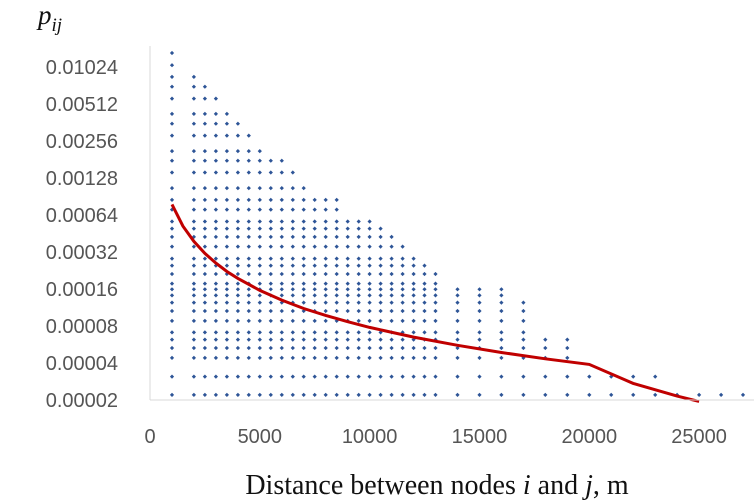  Describe the element at coordinates (82, 142) in the screenshot. I see `y-tick-label: 0.00256` at that location.